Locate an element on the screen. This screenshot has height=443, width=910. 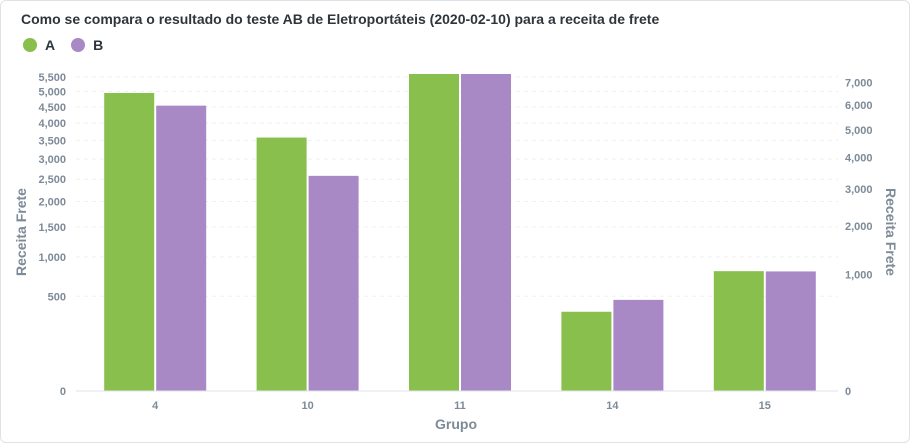
left-tick-label: 500 is located at coordinates (57, 297).